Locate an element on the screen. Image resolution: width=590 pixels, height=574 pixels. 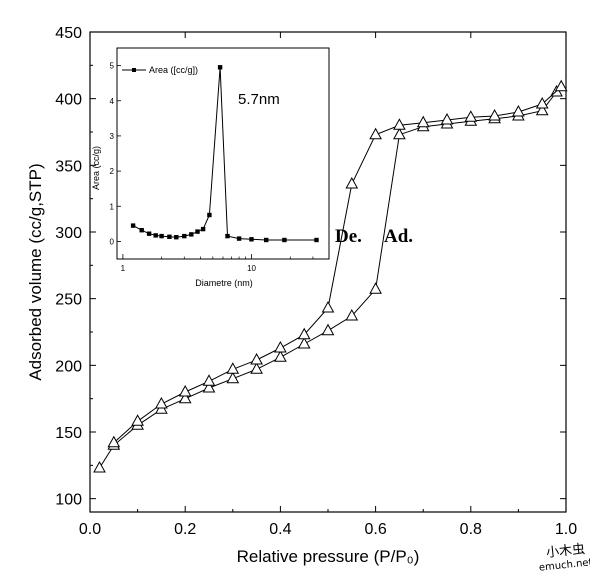
y-tick-label: 150 is located at coordinates (68, 433).